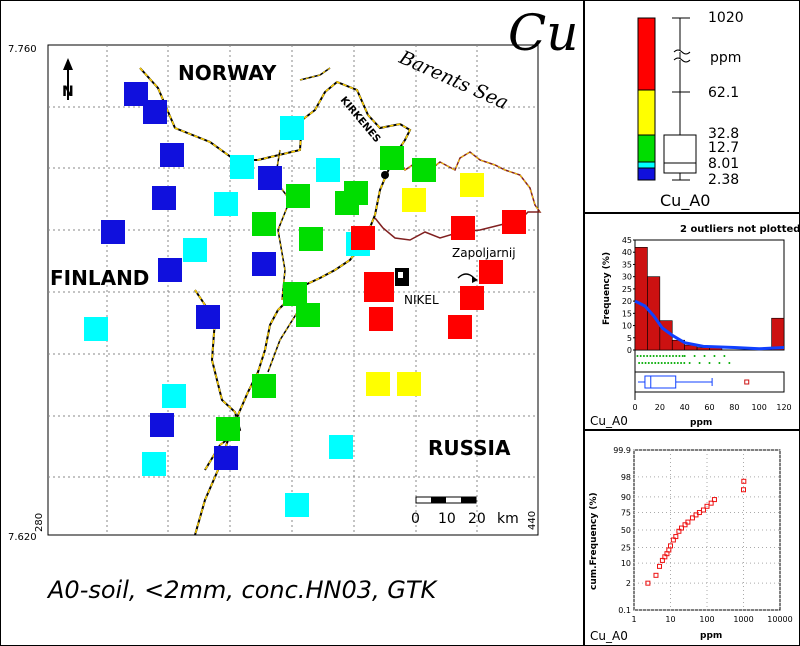  I want to click on legend-unit: ppm, so click(725, 58).